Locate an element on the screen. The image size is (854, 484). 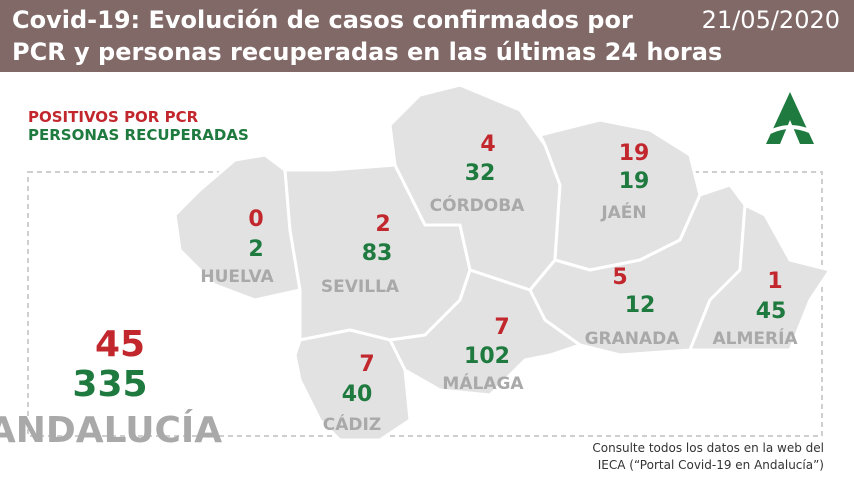
total-name: ANDALUCÍA is located at coordinates (111, 430).